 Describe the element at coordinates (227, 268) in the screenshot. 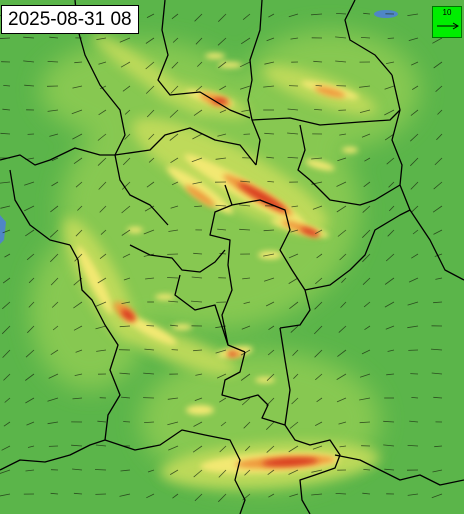

I see `border-center-main` at that location.